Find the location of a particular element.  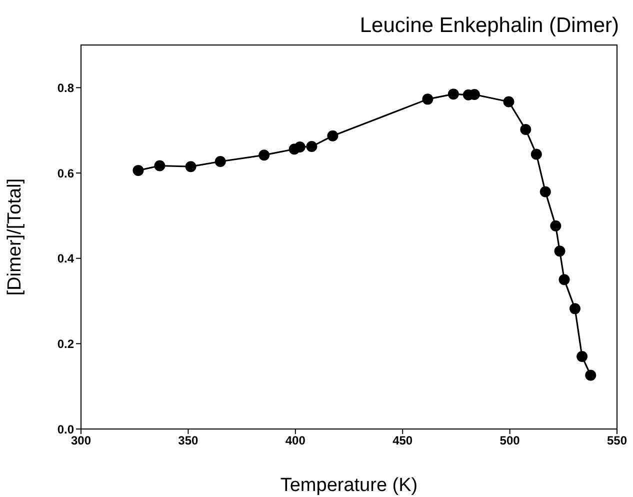

y-tick-label: 0.2 is located at coordinates (65, 343).